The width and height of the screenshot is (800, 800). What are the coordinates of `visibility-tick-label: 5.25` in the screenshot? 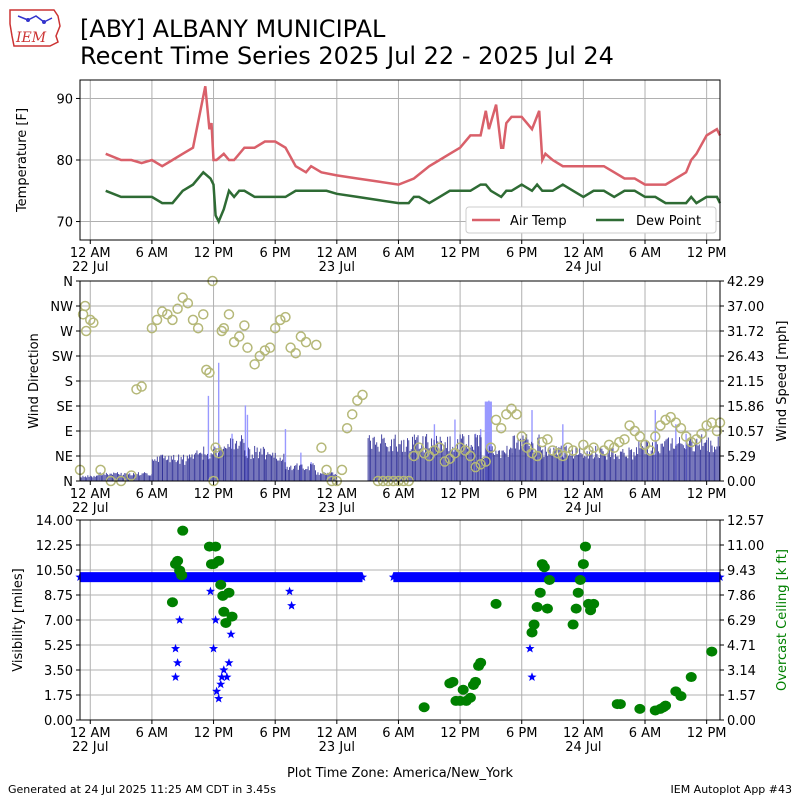 It's located at (58, 646).